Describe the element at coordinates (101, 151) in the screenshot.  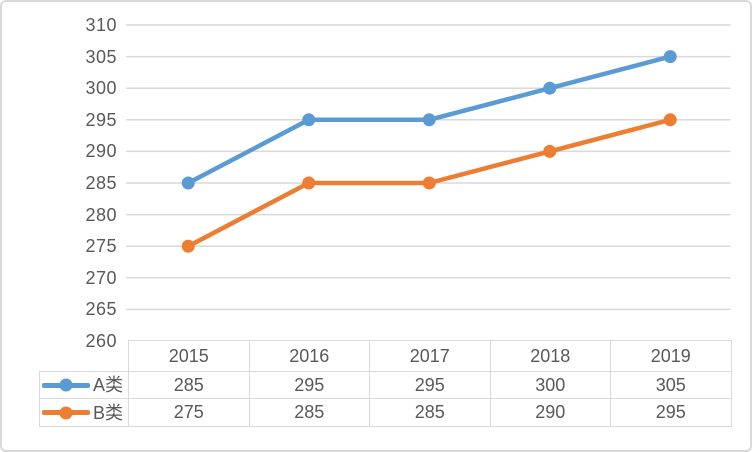
I see `y-axis-tick-label: 290` at that location.